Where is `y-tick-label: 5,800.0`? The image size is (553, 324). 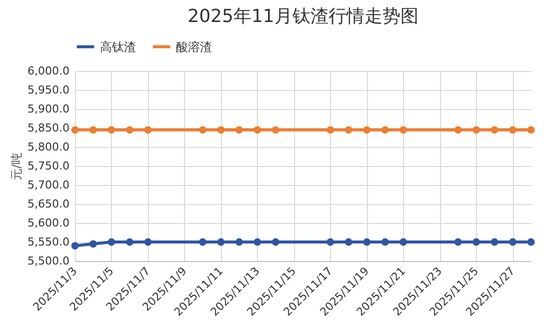 y-tick-label: 5,800.0 is located at coordinates (49, 147).